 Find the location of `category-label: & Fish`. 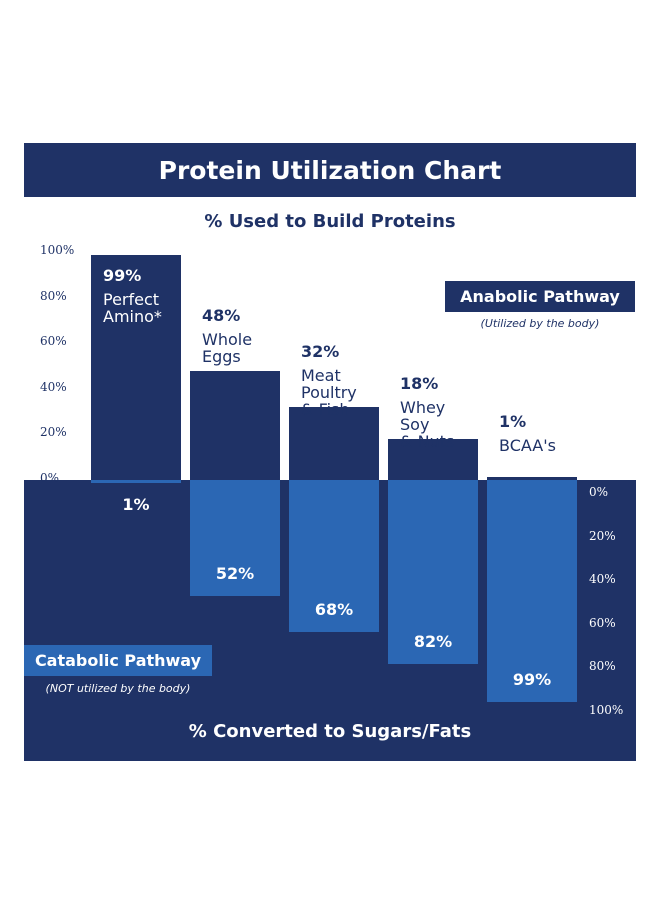

category-label: & Fish is located at coordinates (325, 410).